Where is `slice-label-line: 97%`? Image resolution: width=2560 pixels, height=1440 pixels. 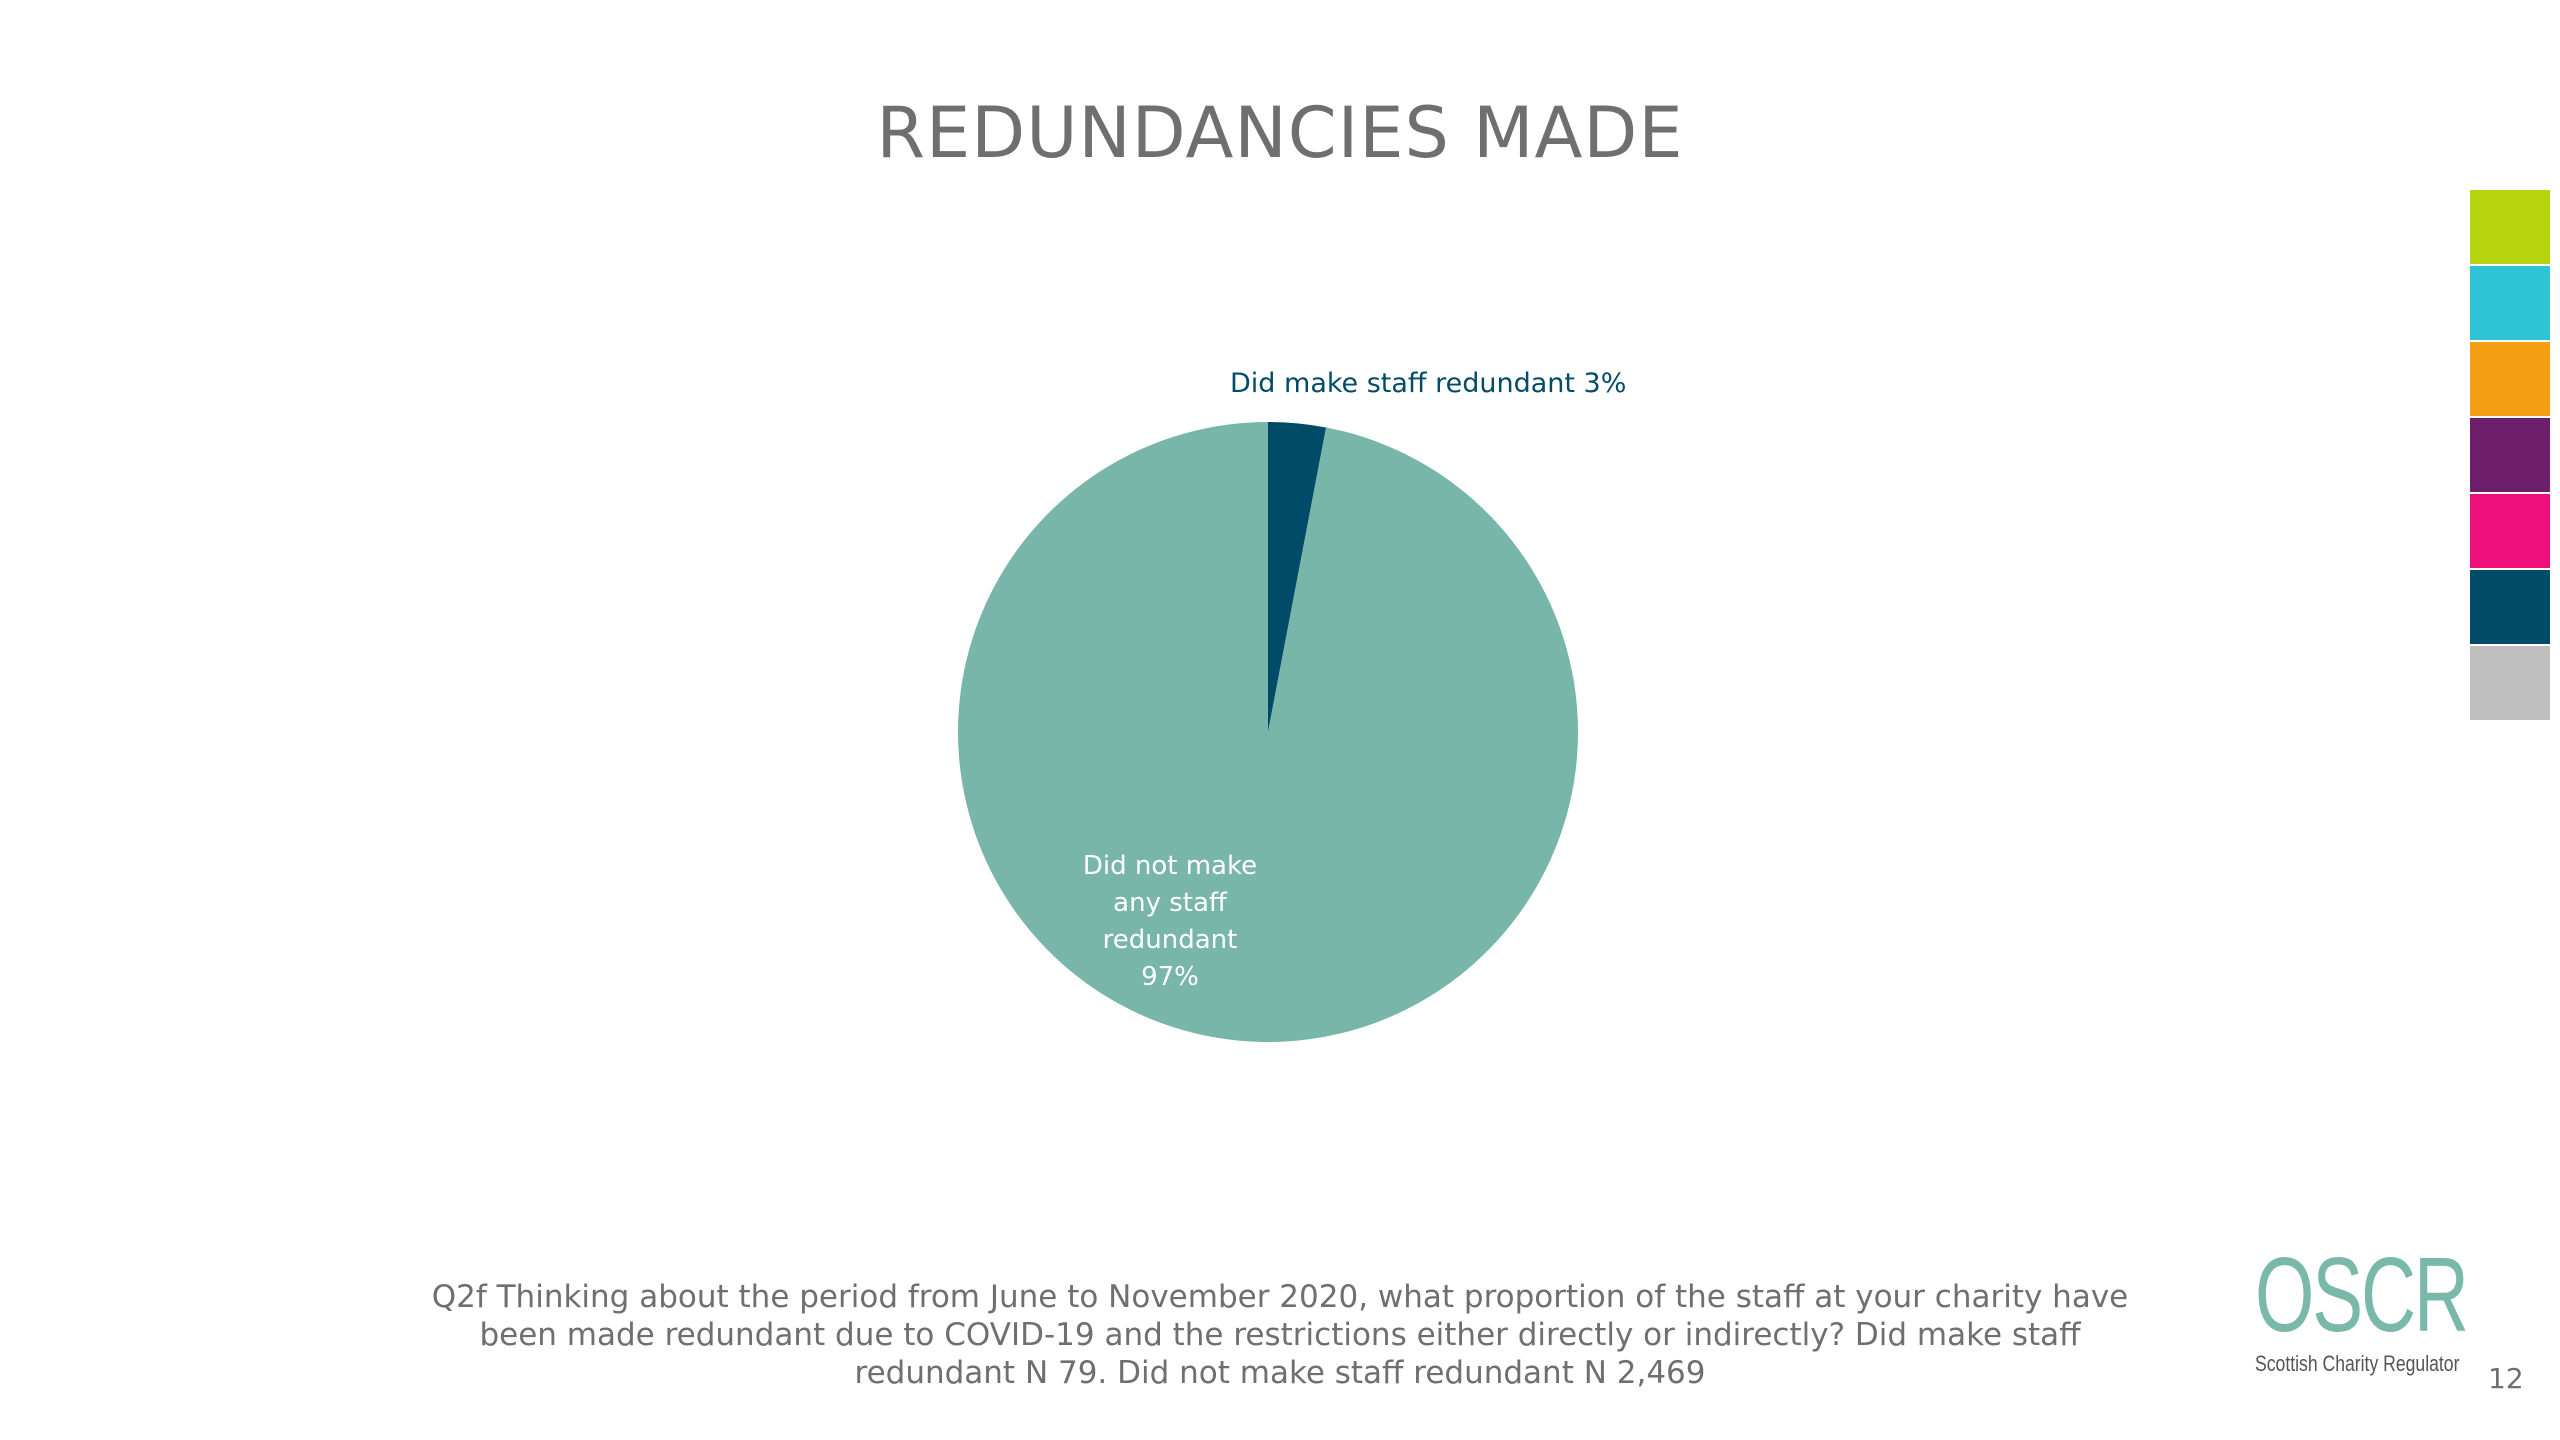
slice-label-line: 97% is located at coordinates (1170, 977).